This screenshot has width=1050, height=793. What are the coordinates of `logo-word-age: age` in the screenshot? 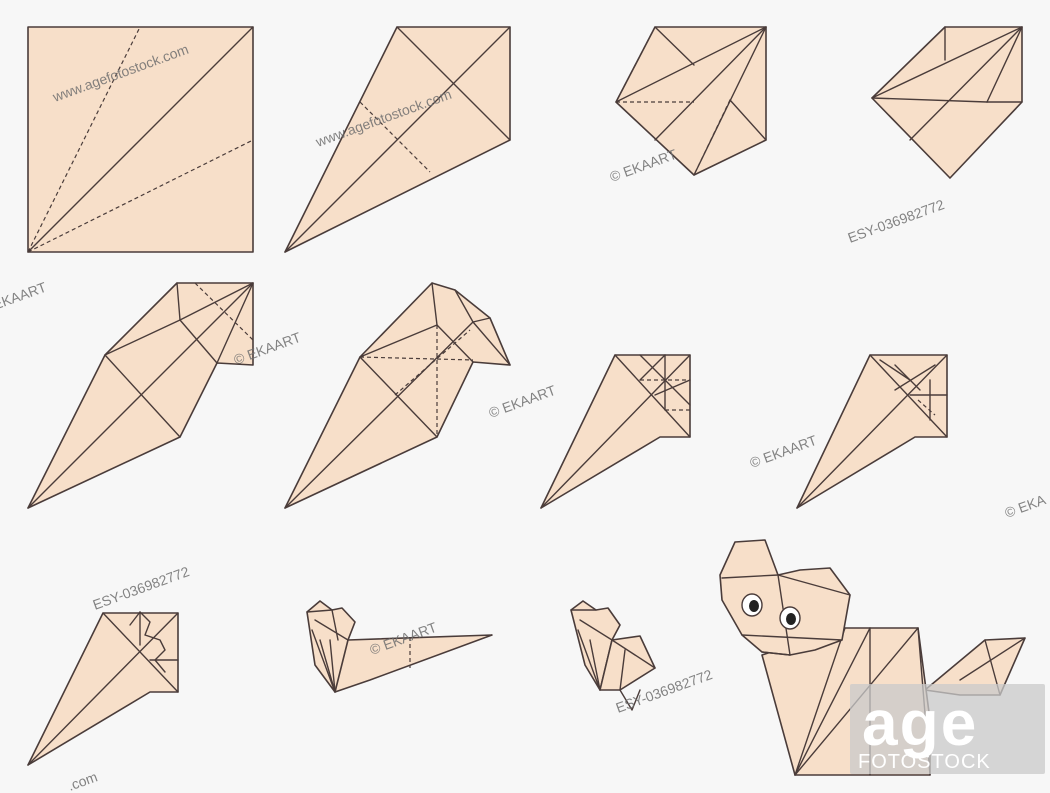 It's located at (920, 723).